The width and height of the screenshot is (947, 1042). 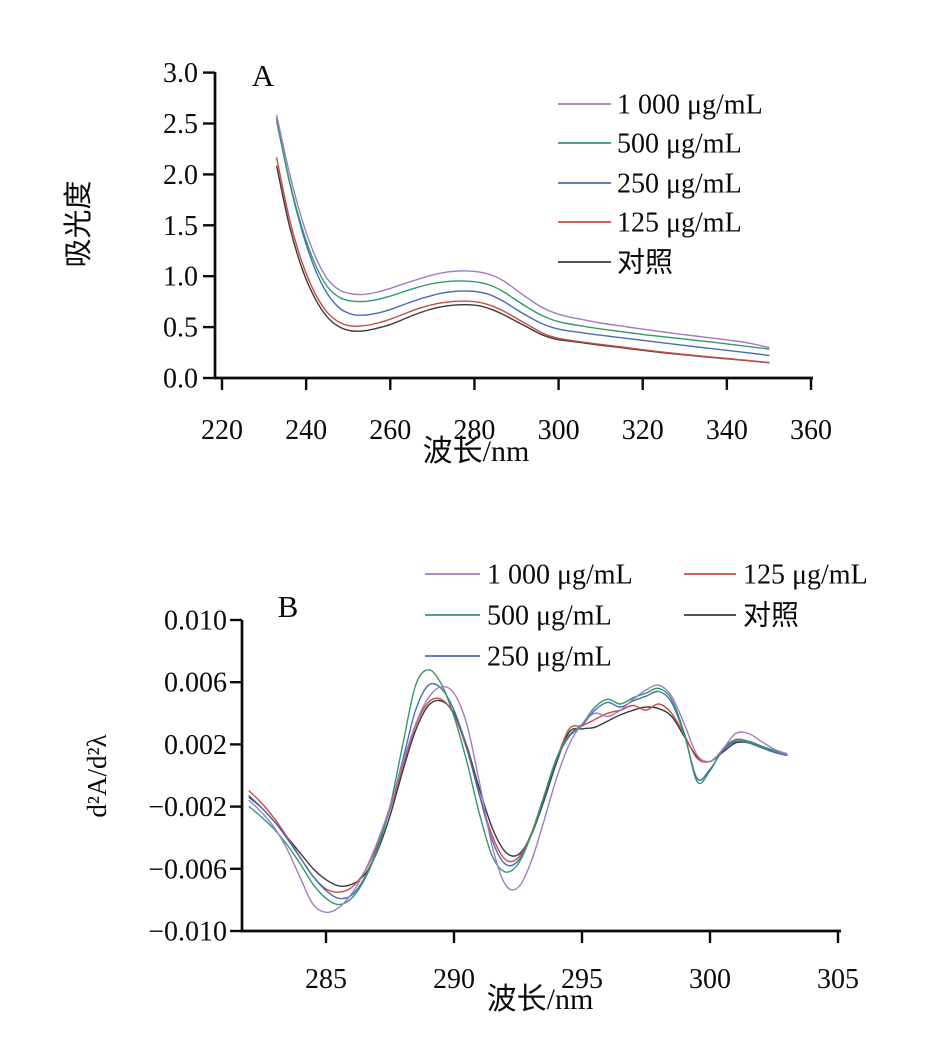 What do you see at coordinates (306, 430) in the screenshot?
I see `x-tick-label: 240` at bounding box center [306, 430].